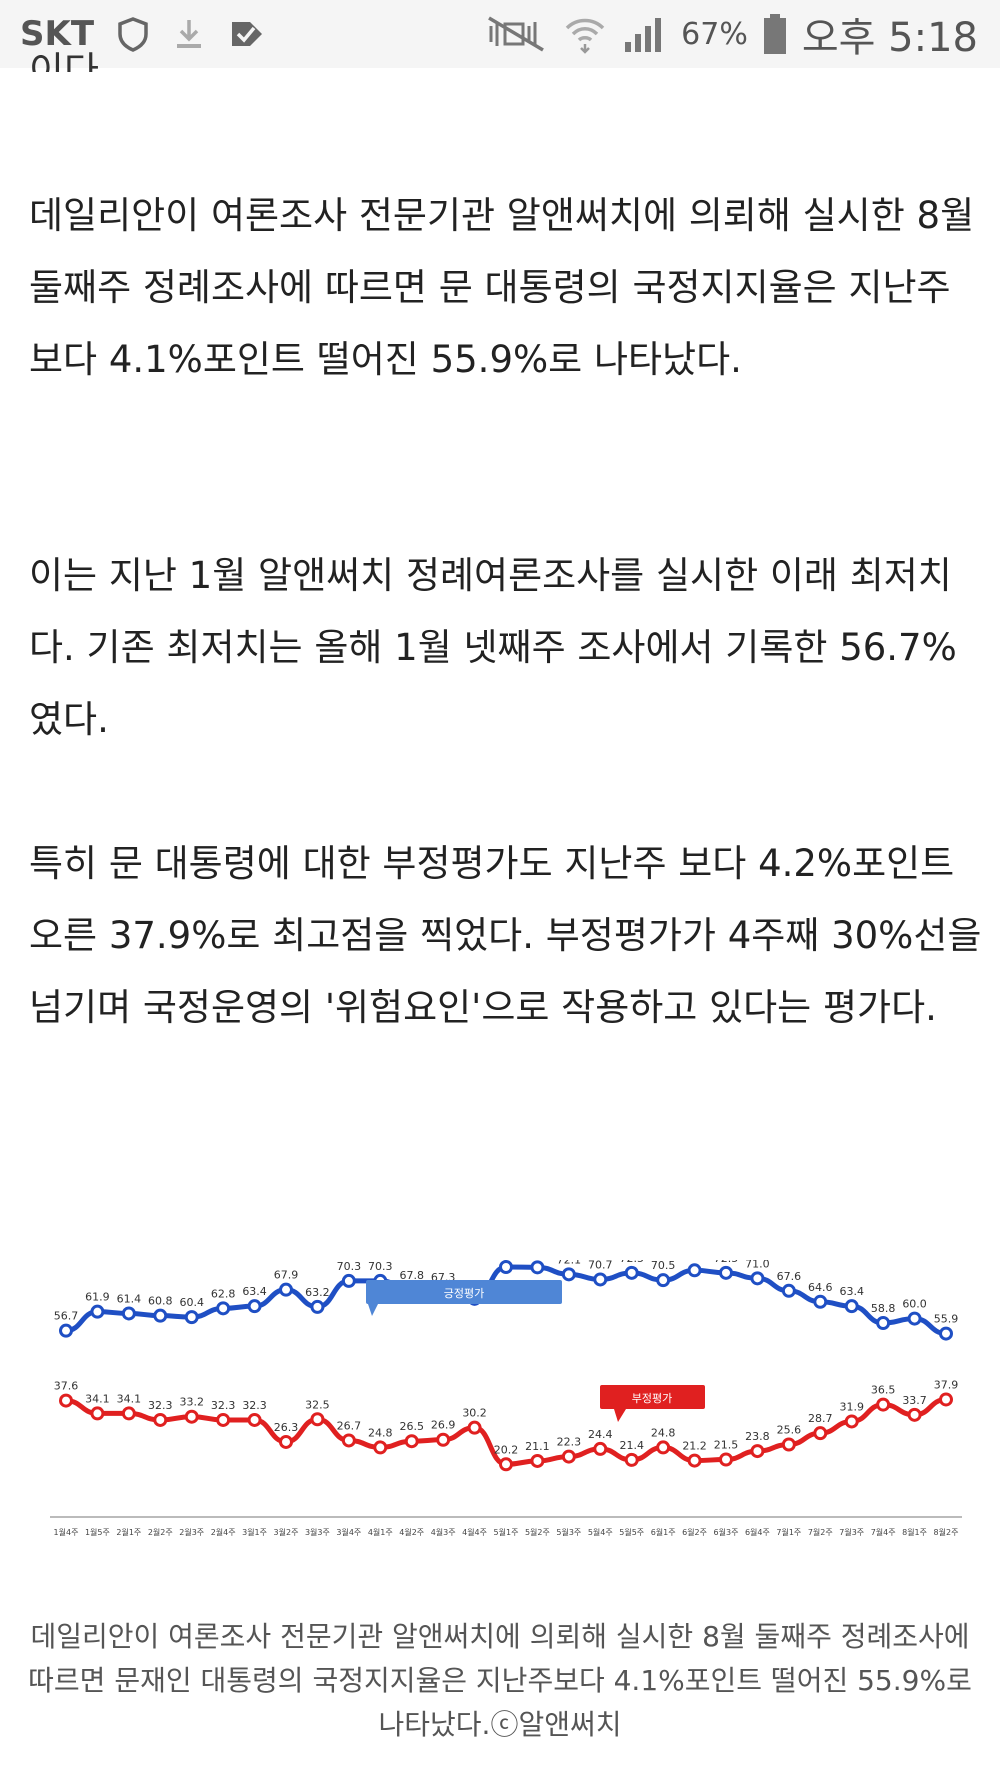 Image resolution: width=1000 pixels, height=1777 pixels. Describe the element at coordinates (789, 1276) in the screenshot. I see `data-label: 67.6` at that location.